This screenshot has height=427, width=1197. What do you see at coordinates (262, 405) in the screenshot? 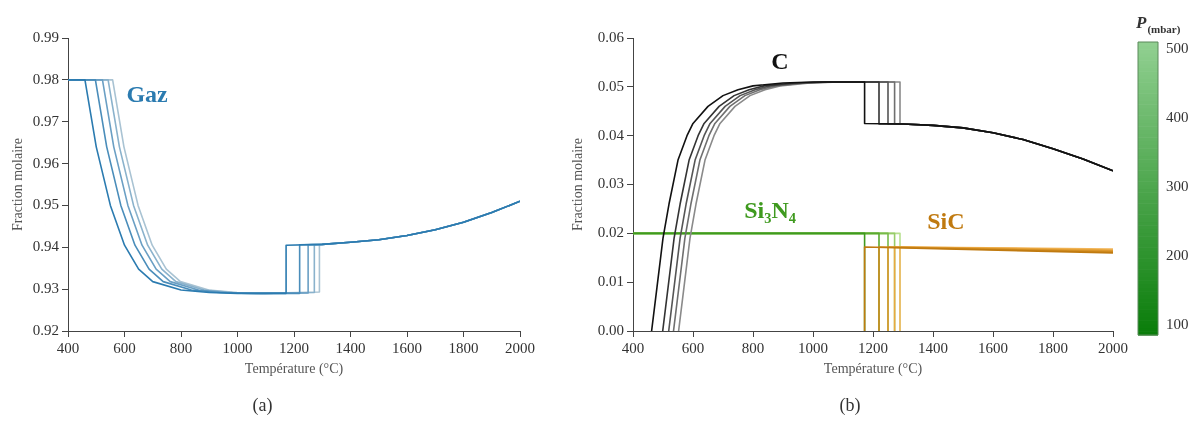
I see `text: (a)` at bounding box center [262, 405].